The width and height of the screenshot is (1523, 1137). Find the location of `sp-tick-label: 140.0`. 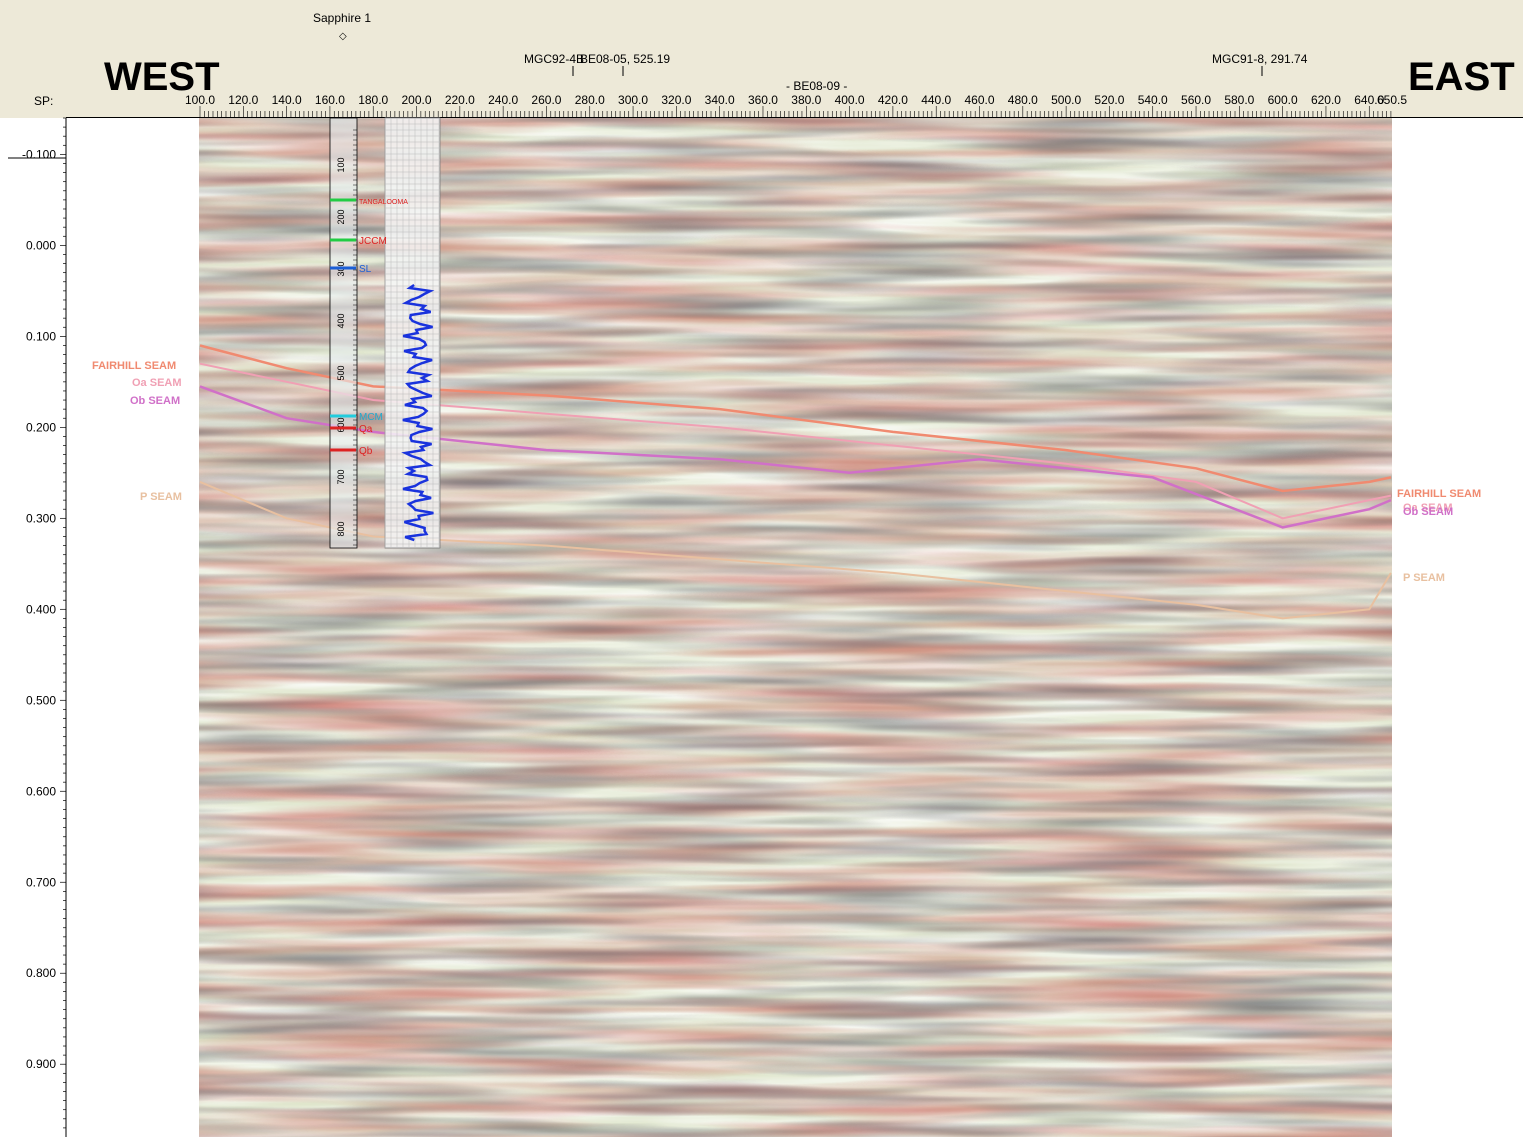

sp-tick-label: 140.0 is located at coordinates (287, 100).